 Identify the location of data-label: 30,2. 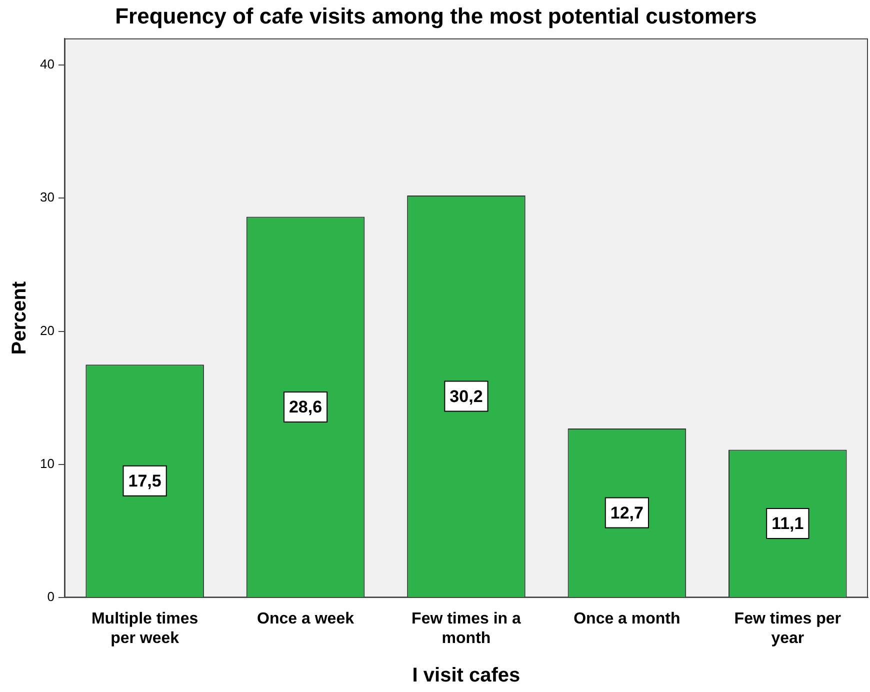
(466, 396).